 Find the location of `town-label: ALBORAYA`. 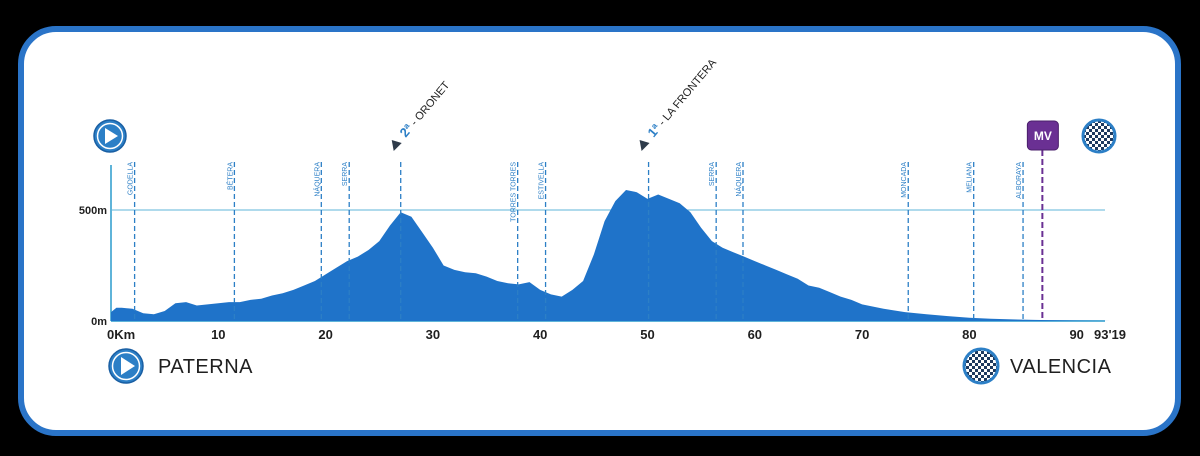

town-label: ALBORAYA is located at coordinates (1019, 180).